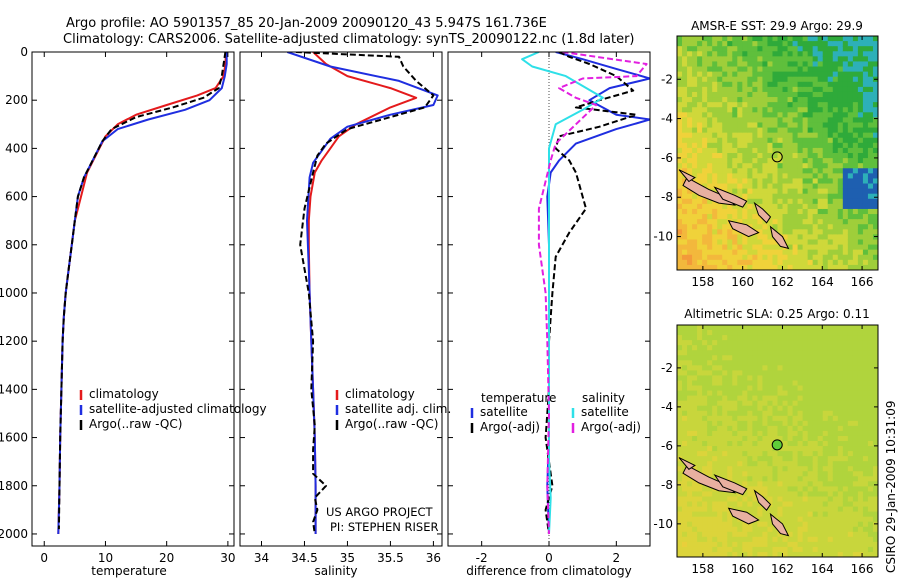  What do you see at coordinates (687, 176) in the screenshot?
I see `island-shape` at bounding box center [687, 176].